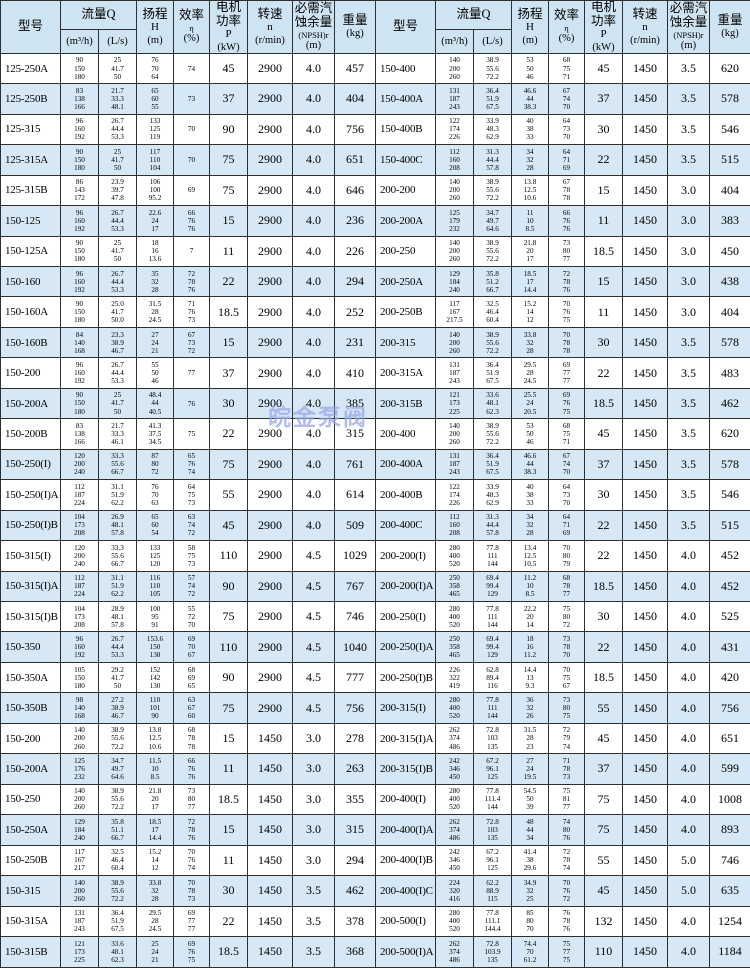 Image resolution: width=750 pixels, height=968 pixels. I want to click on cell-model: 200-400(I)B, so click(406, 860).